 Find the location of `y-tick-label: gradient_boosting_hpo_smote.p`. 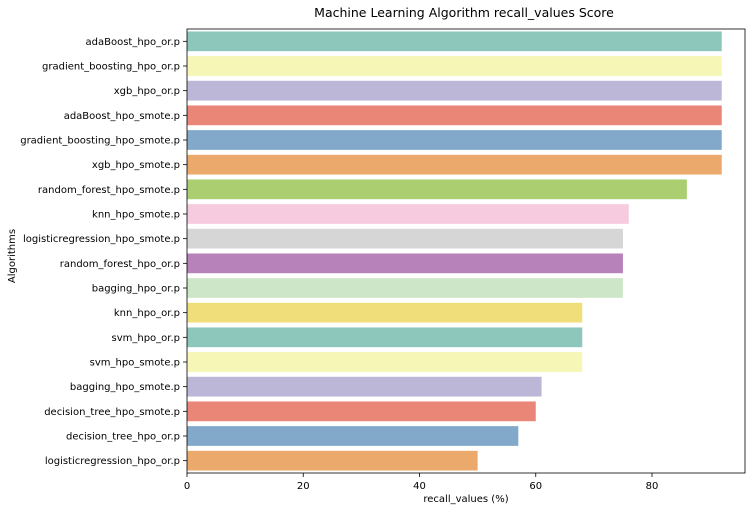

y-tick-label: gradient_boosting_hpo_smote.p is located at coordinates (100, 141).